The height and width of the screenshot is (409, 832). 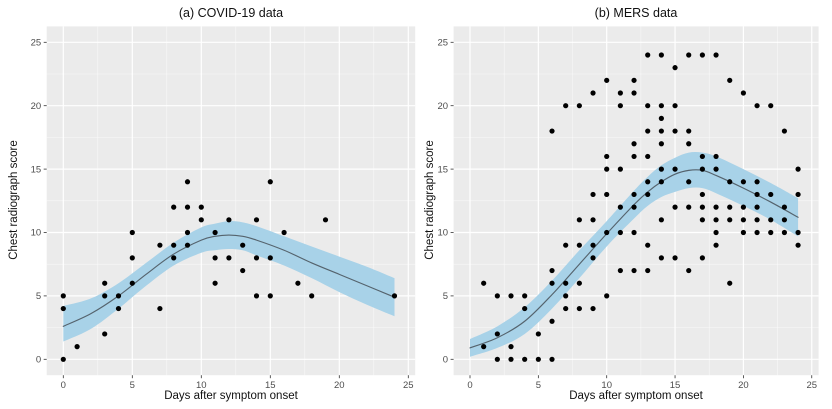 What do you see at coordinates (636, 396) in the screenshot?
I see `mers-x-axis-label: Days after symptom onset` at bounding box center [636, 396].